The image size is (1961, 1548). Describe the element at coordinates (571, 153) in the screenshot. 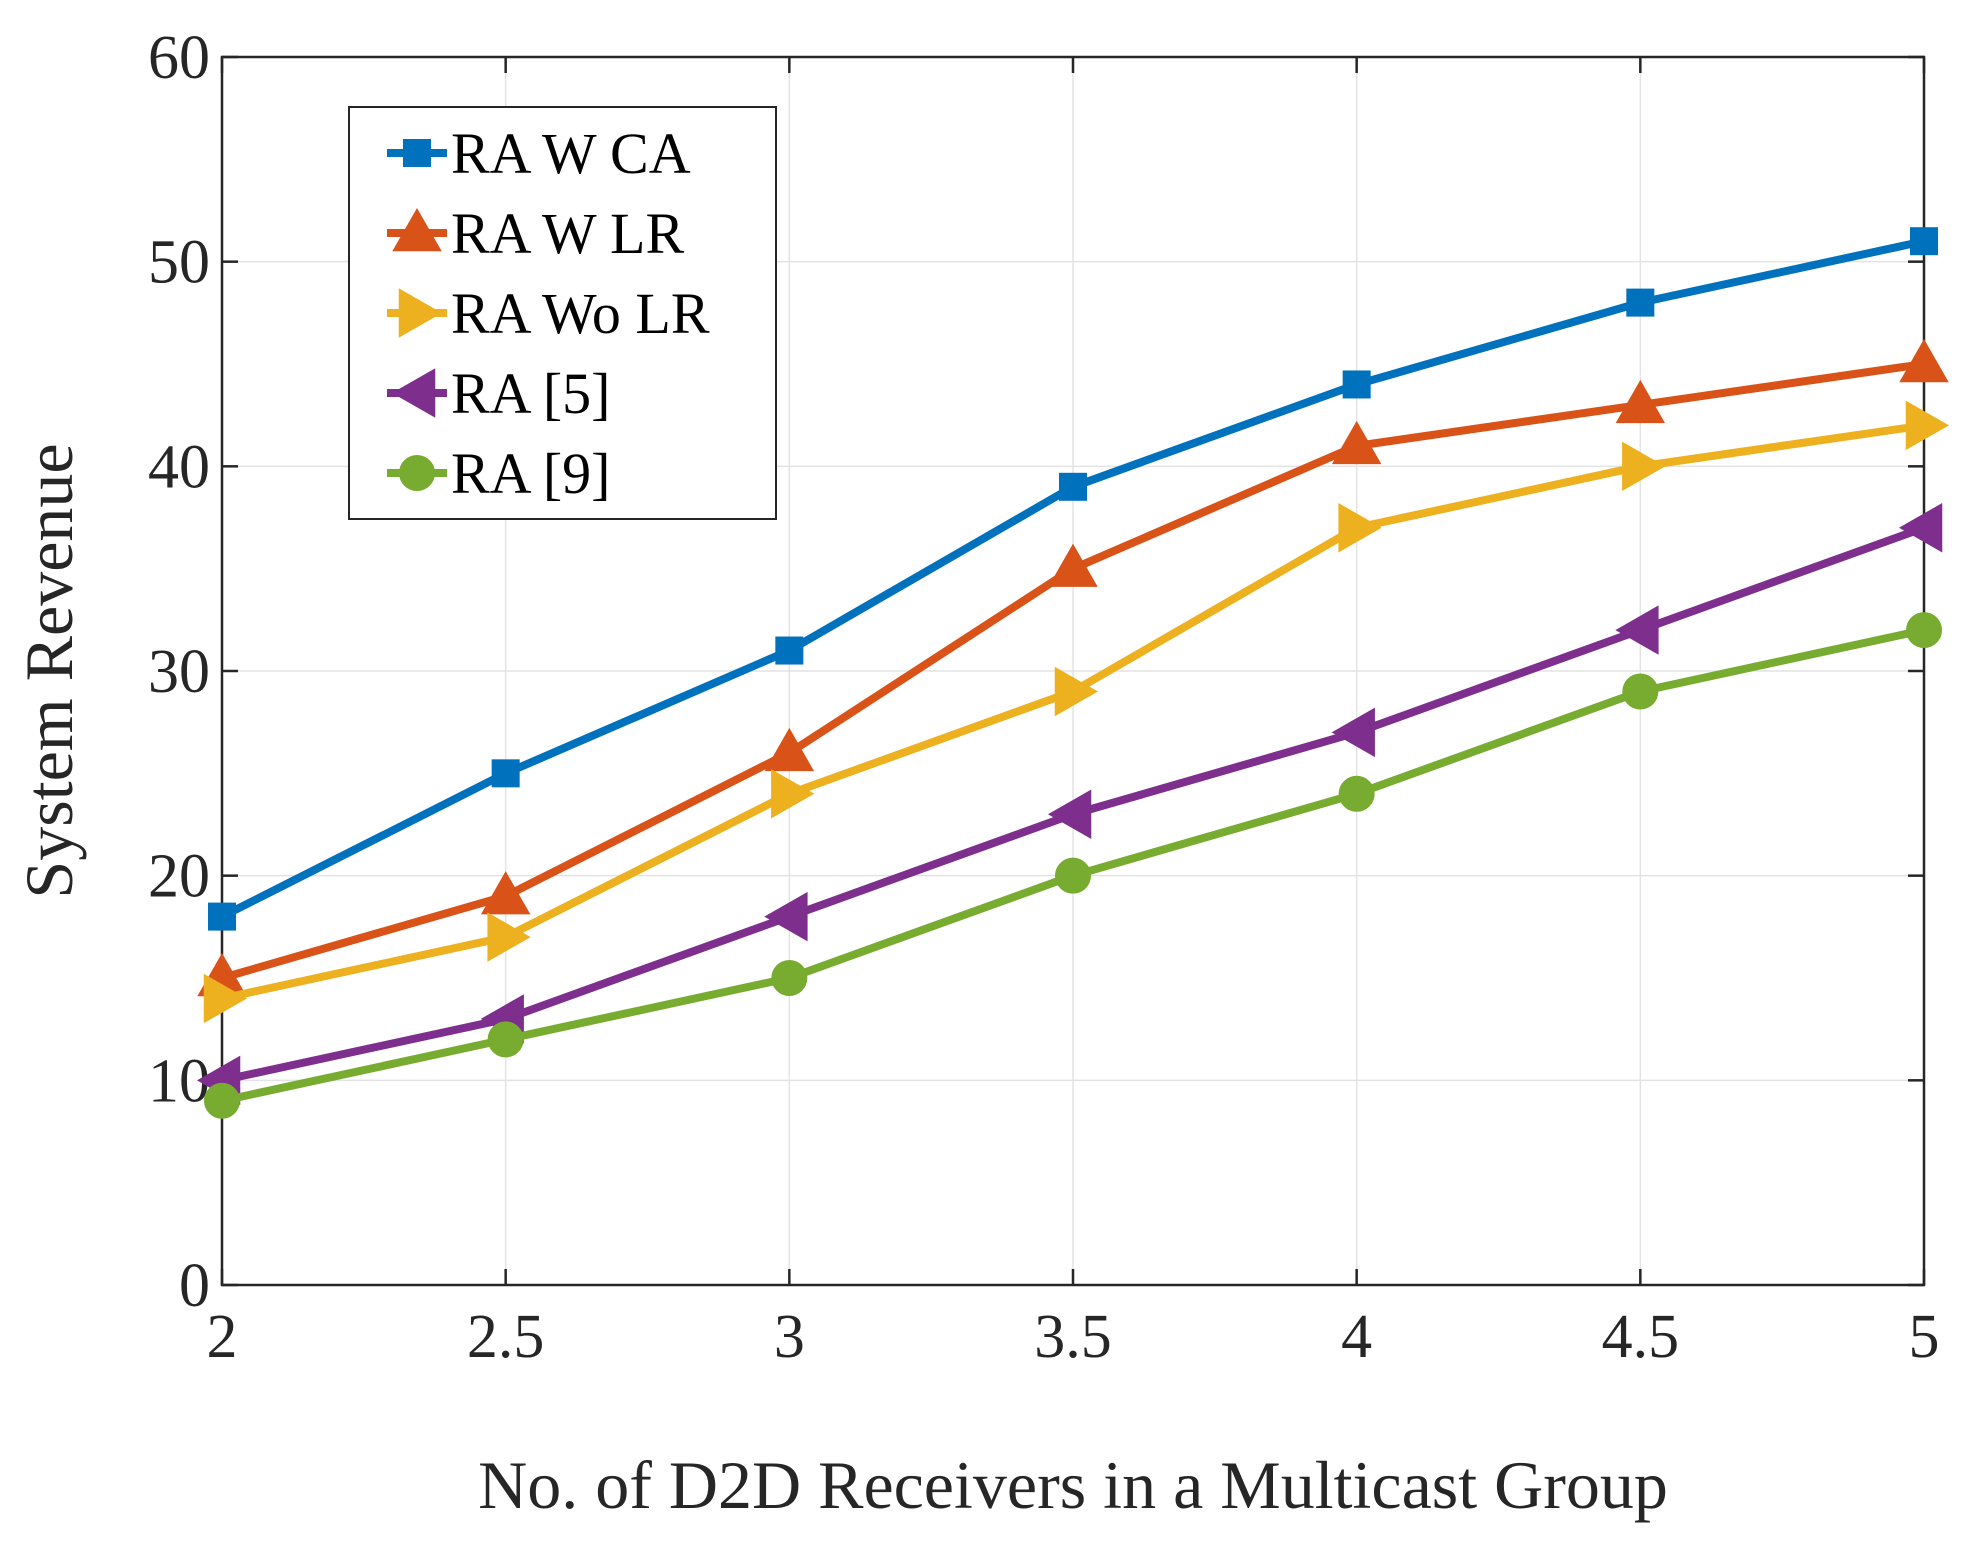

I see `legend-label: RA W CA` at that location.